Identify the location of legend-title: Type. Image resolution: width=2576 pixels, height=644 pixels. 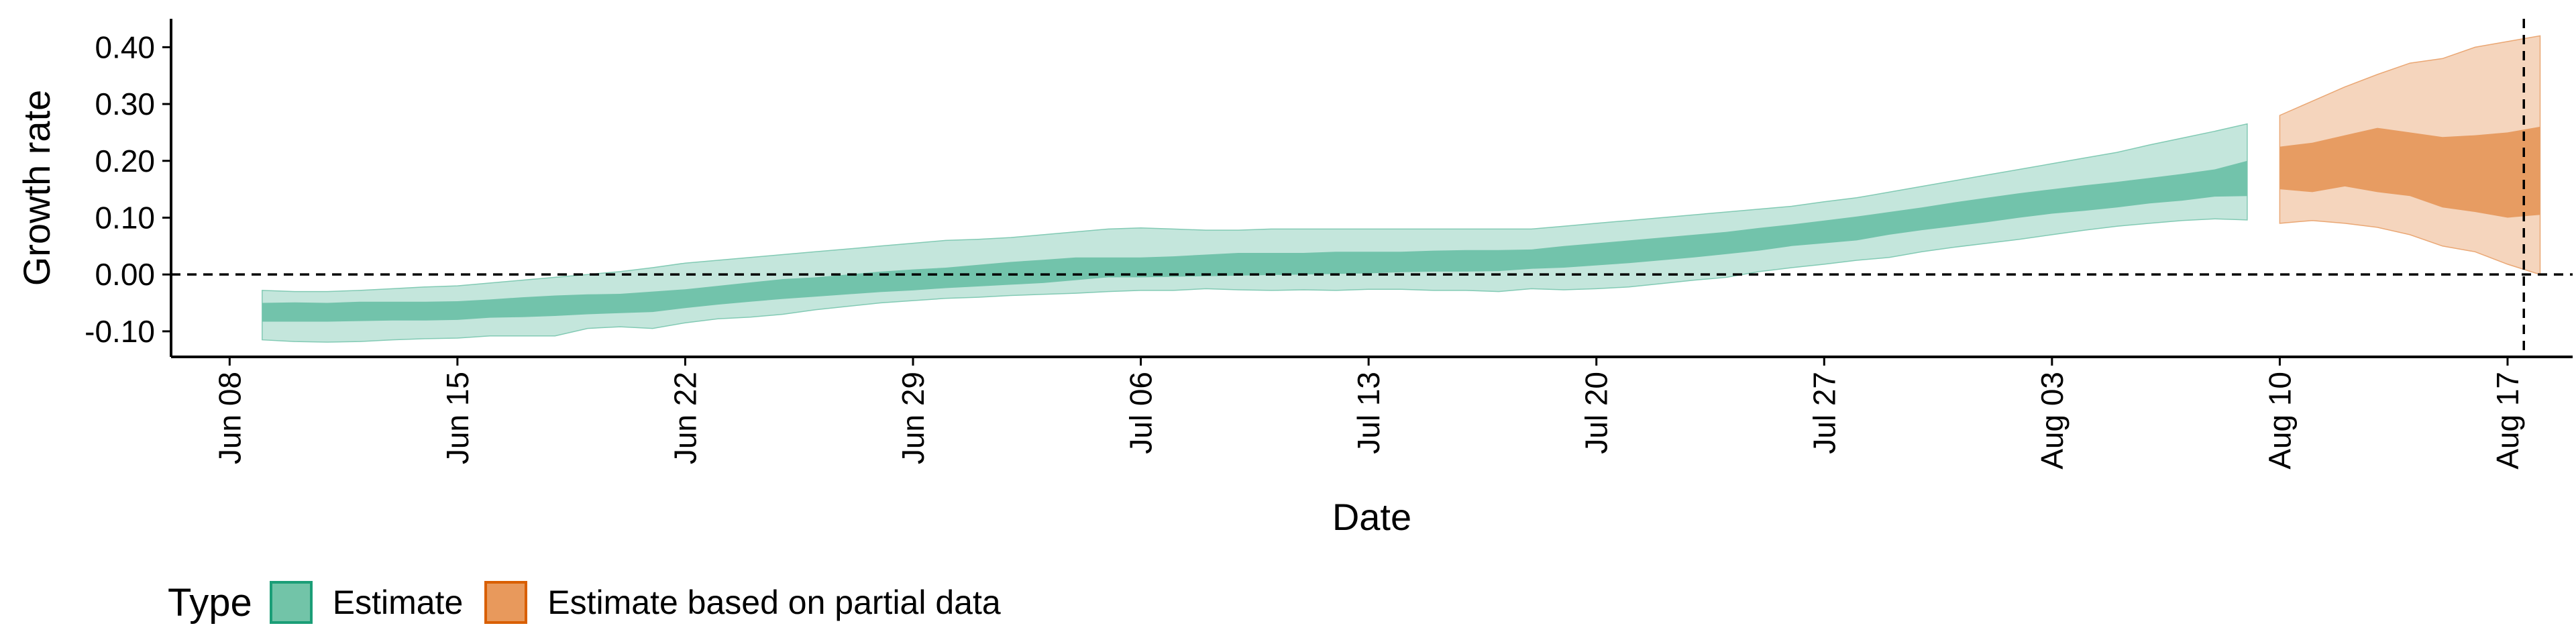
(210, 602).